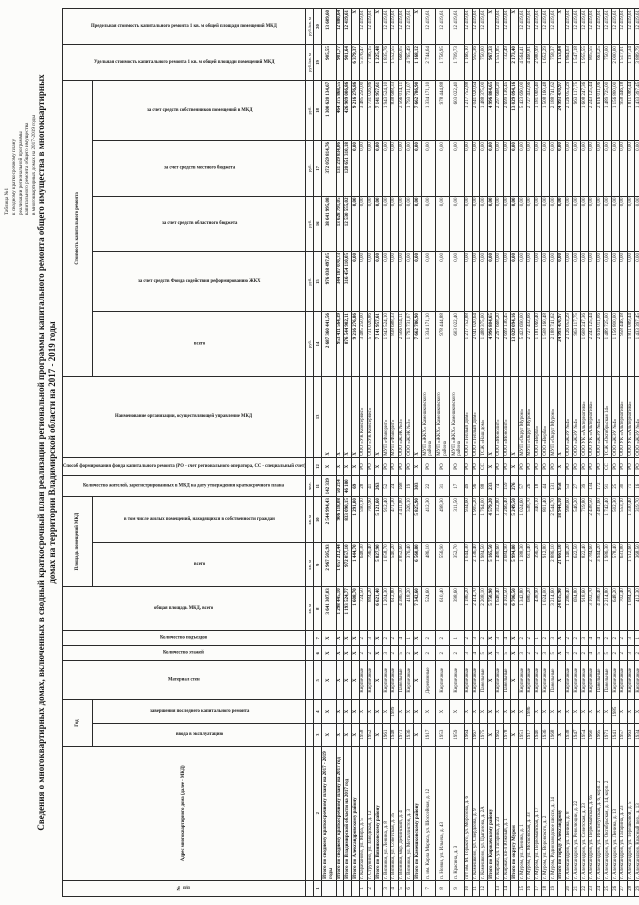 This screenshot has width=639, height=905. I want to click on cell: 69, so click(355, 486).